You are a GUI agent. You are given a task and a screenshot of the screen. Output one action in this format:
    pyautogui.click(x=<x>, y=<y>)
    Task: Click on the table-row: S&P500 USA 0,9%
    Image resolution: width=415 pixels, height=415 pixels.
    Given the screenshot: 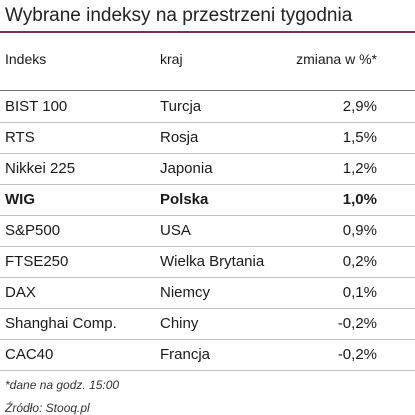 What is the action you would take?
    pyautogui.click(x=207, y=231)
    